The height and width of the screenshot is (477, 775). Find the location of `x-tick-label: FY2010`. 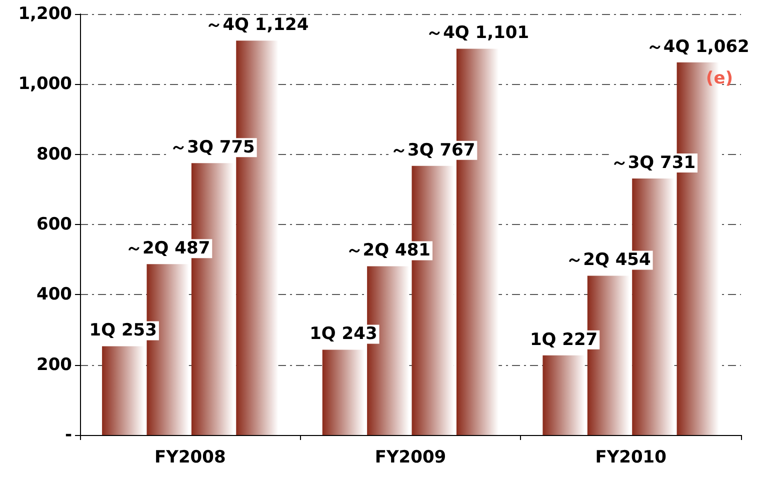

x-tick-label: FY2010 is located at coordinates (631, 458).